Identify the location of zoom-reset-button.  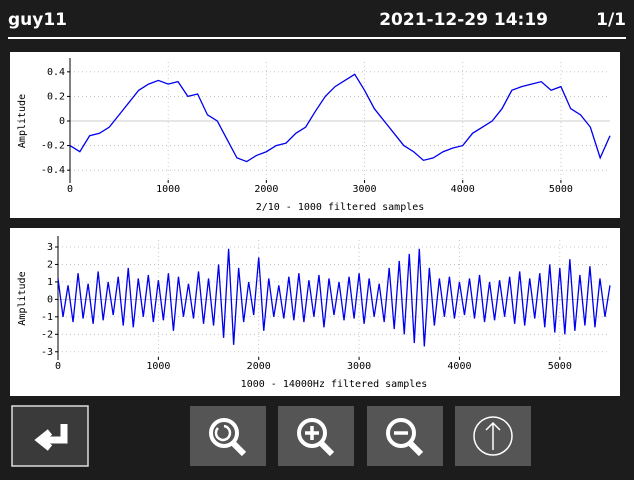
(228, 436).